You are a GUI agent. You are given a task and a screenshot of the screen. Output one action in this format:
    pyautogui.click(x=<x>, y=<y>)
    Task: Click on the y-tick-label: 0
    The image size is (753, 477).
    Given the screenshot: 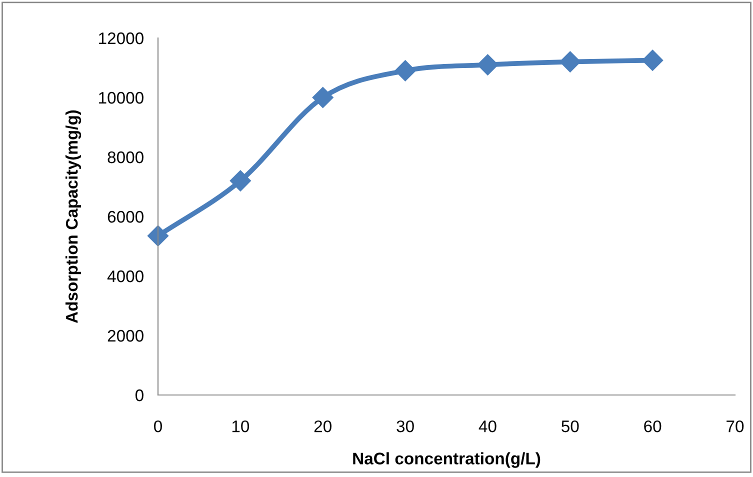 What is the action you would take?
    pyautogui.click(x=139, y=395)
    